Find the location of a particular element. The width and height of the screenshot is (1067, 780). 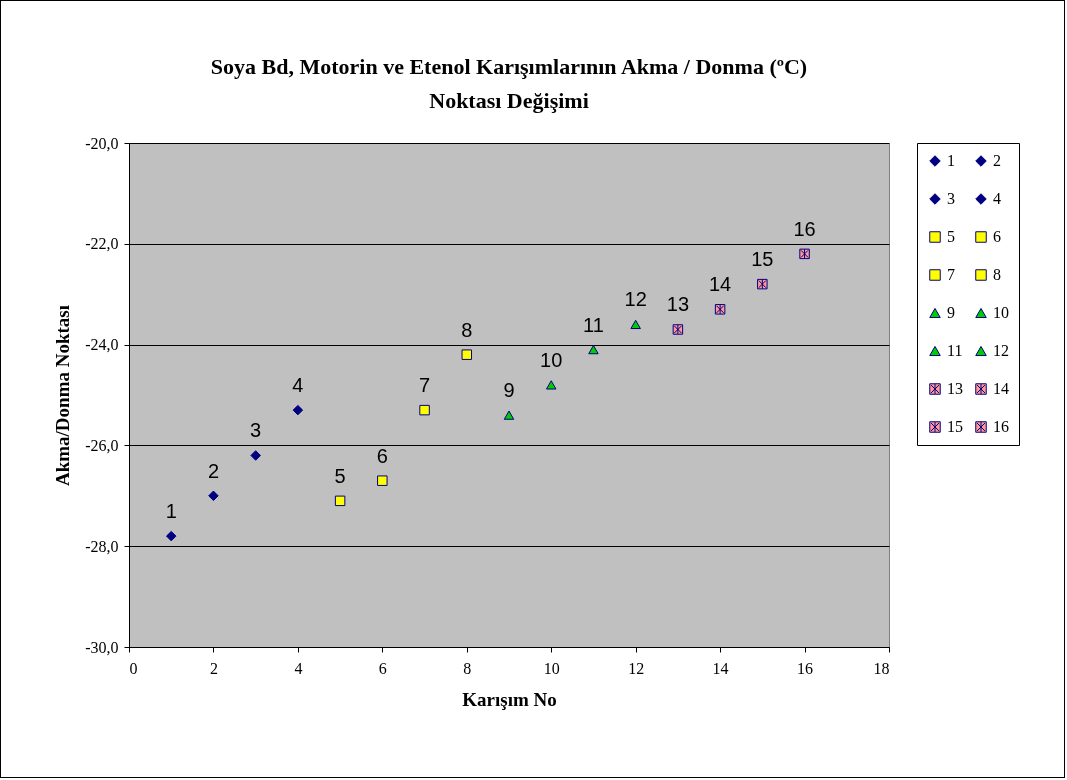

y-tick-label: -24,0 is located at coordinates (102, 345).